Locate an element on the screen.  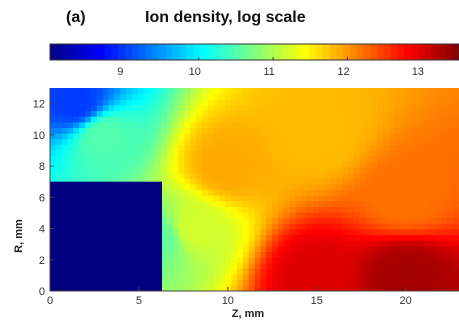
colorbar: 9 10 11 12 13 is located at coordinates (254, 60).